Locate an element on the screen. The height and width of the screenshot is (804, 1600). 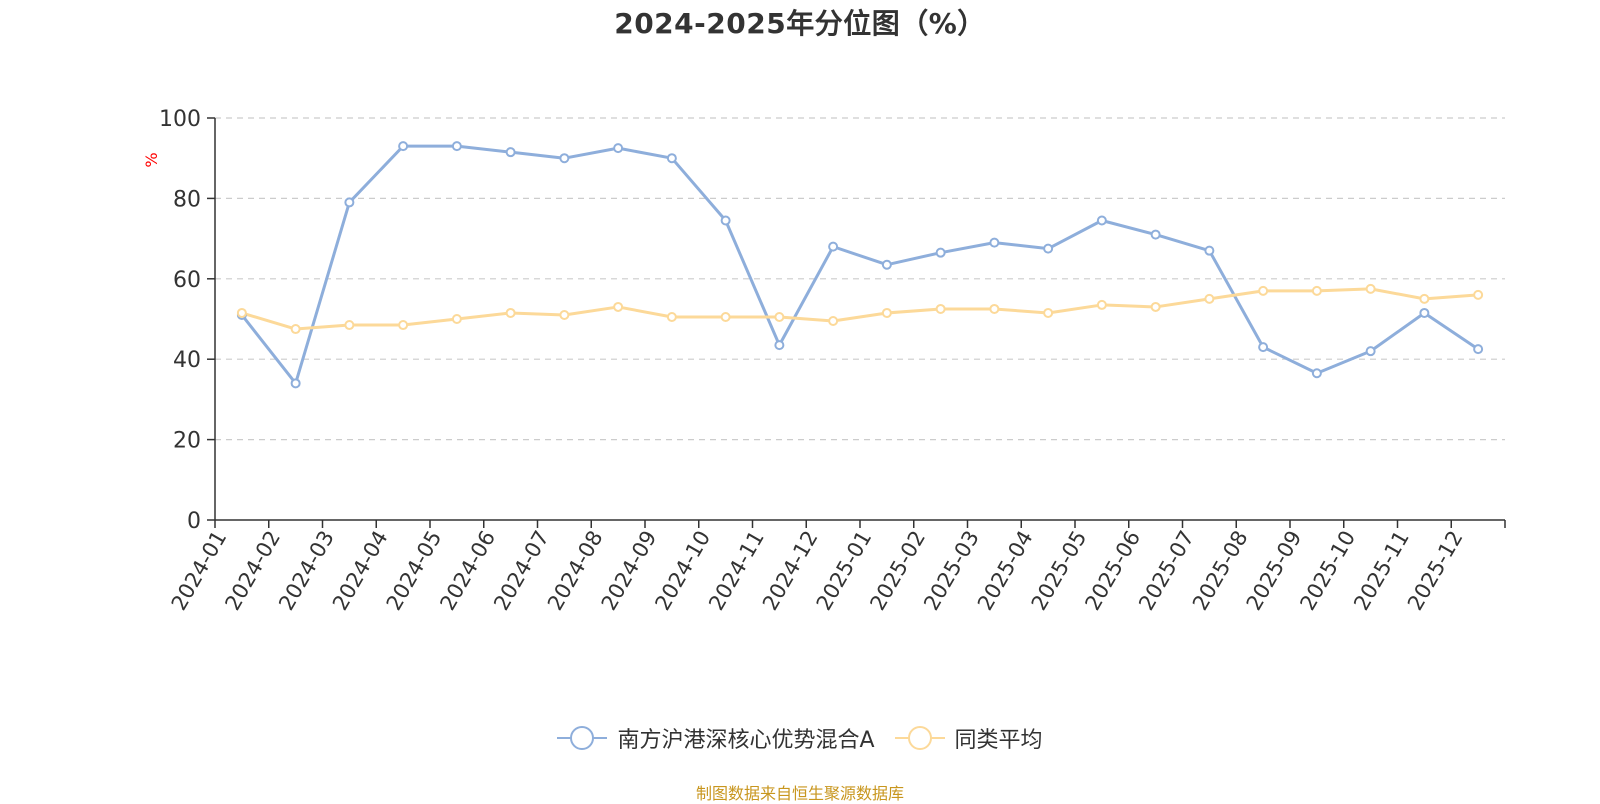
legend-swatch-peer-average is located at coordinates (919, 738).